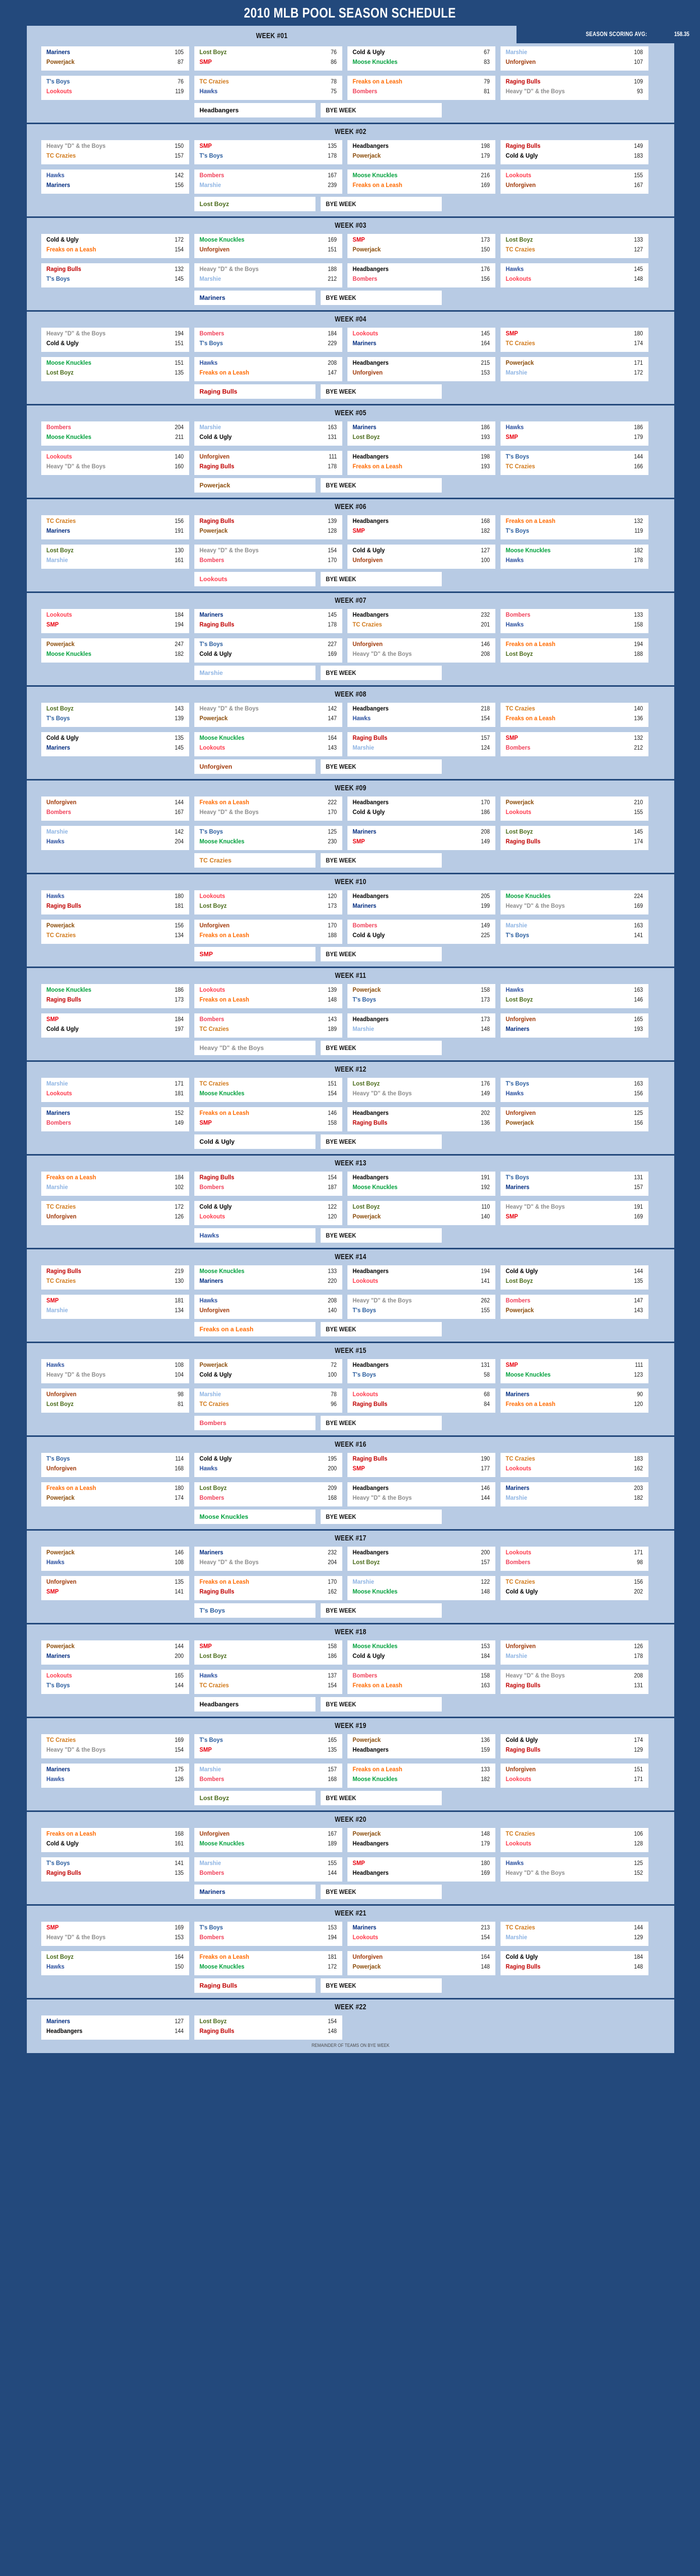 This screenshot has height=2576, width=700. What do you see at coordinates (254, 1610) in the screenshot?
I see `bye-team-box: T's Boys` at bounding box center [254, 1610].